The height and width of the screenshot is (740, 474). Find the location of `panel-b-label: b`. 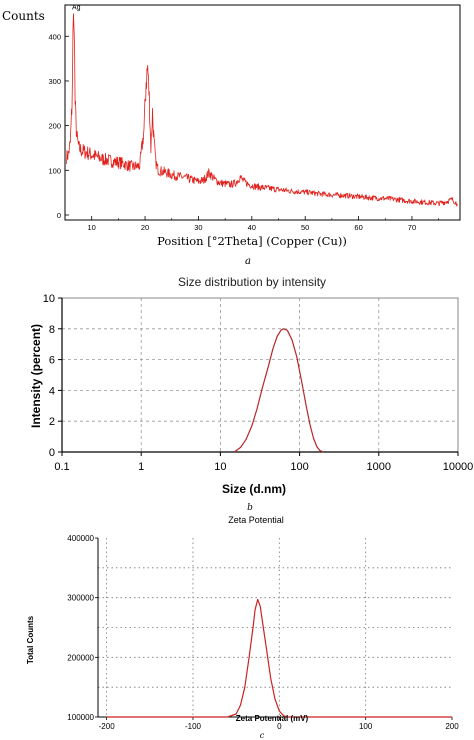

panel-b-label: b is located at coordinates (250, 508).